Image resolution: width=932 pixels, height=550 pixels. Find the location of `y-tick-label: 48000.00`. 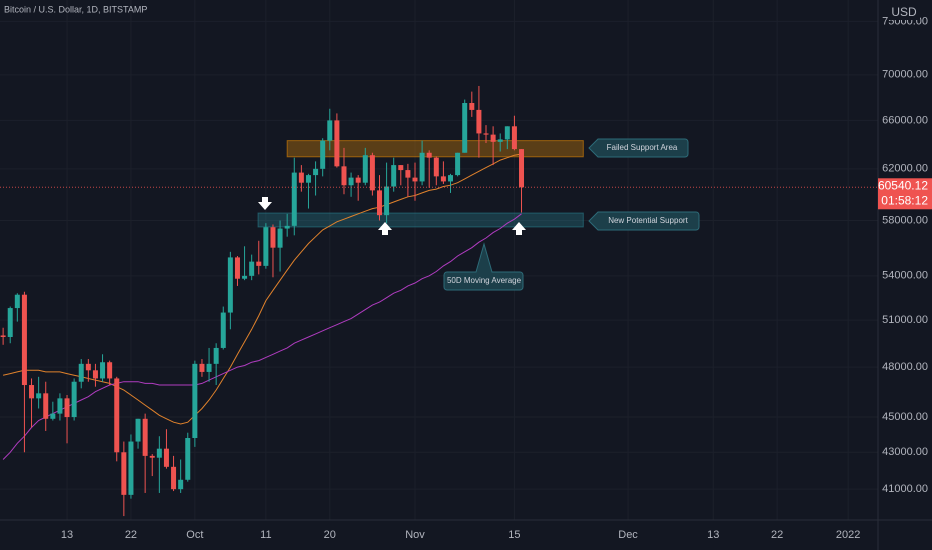

y-tick-label: 48000.00 is located at coordinates (905, 367).